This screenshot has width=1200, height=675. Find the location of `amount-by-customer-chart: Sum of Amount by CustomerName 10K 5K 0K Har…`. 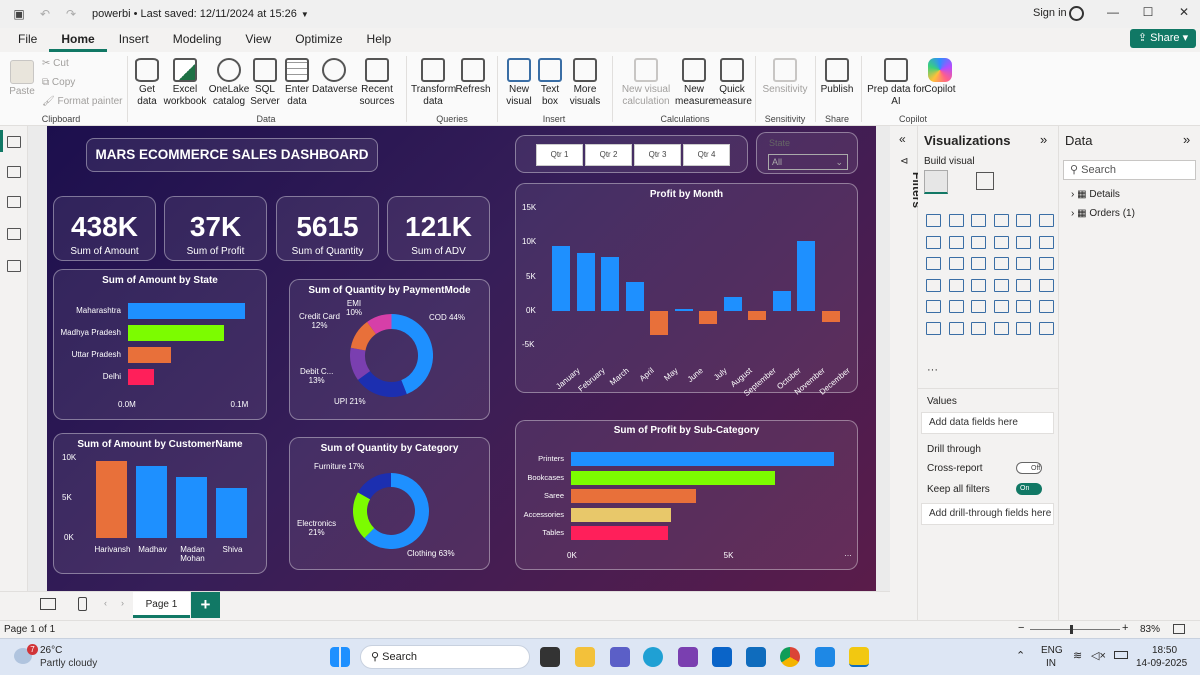

amount-by-customer-chart: Sum of Amount by CustomerName 10K 5K 0K Har… is located at coordinates (160, 503).